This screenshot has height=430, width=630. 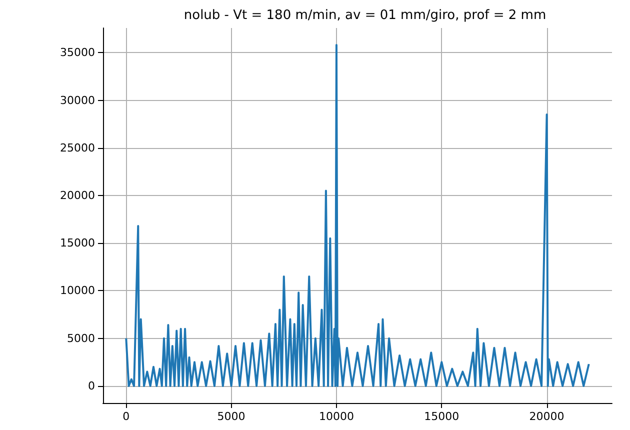 What do you see at coordinates (231, 416) in the screenshot?
I see `x-tick-label: 5000` at bounding box center [231, 416].